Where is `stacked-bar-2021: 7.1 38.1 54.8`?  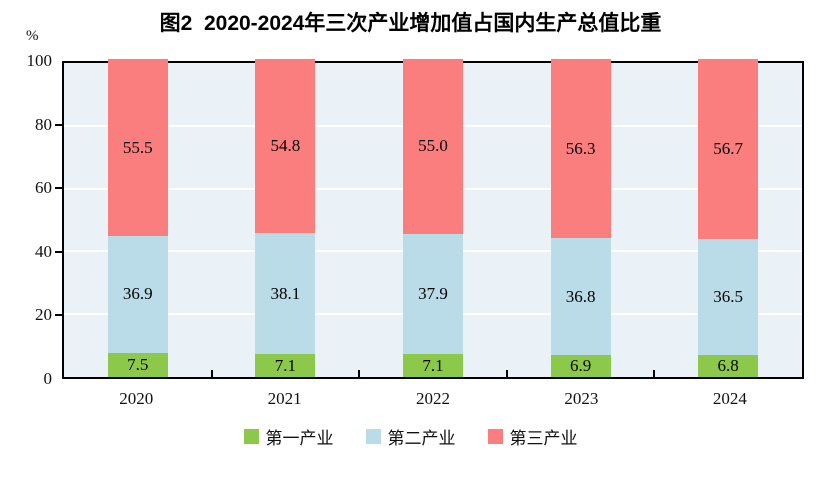
stacked-bar-2021: 7.1 38.1 54.8 is located at coordinates (285, 218).